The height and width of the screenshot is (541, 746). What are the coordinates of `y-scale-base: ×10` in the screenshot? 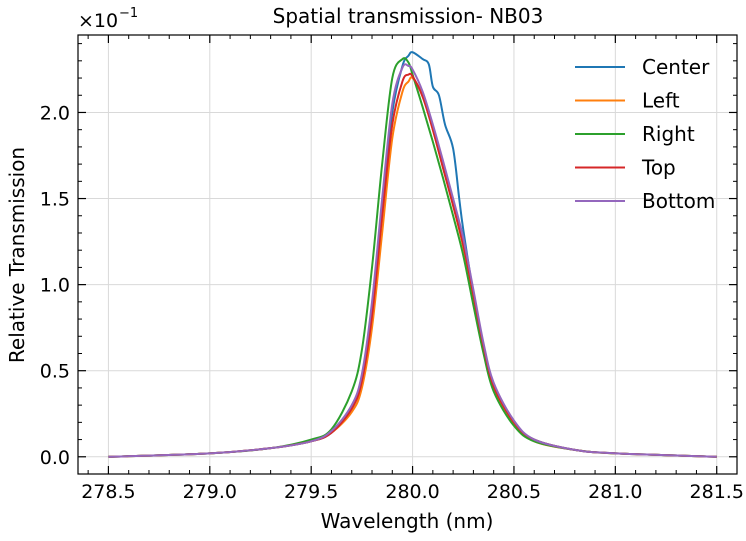 It's located at (98, 21).